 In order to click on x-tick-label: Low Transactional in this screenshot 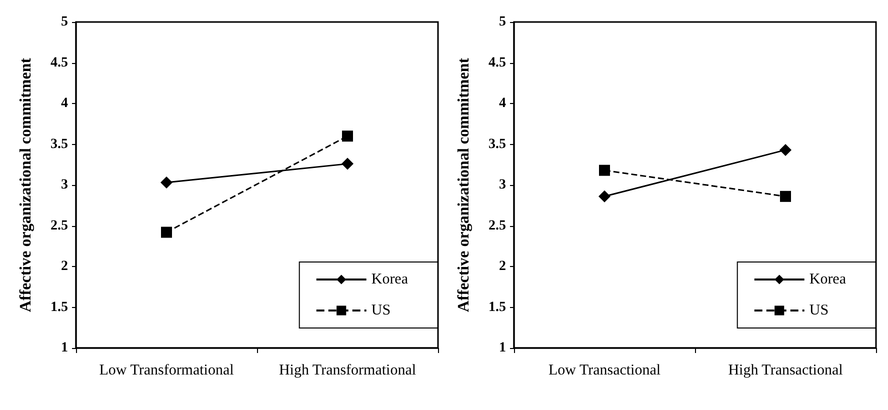, I will do `click(604, 370)`.